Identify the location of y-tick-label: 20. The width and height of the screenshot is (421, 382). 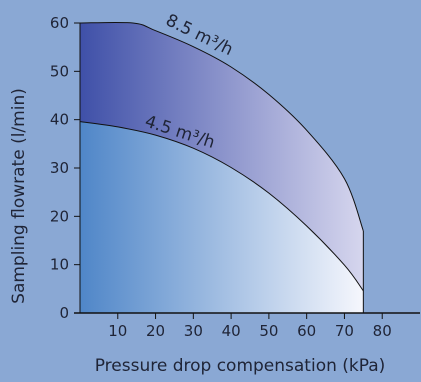
(59, 216).